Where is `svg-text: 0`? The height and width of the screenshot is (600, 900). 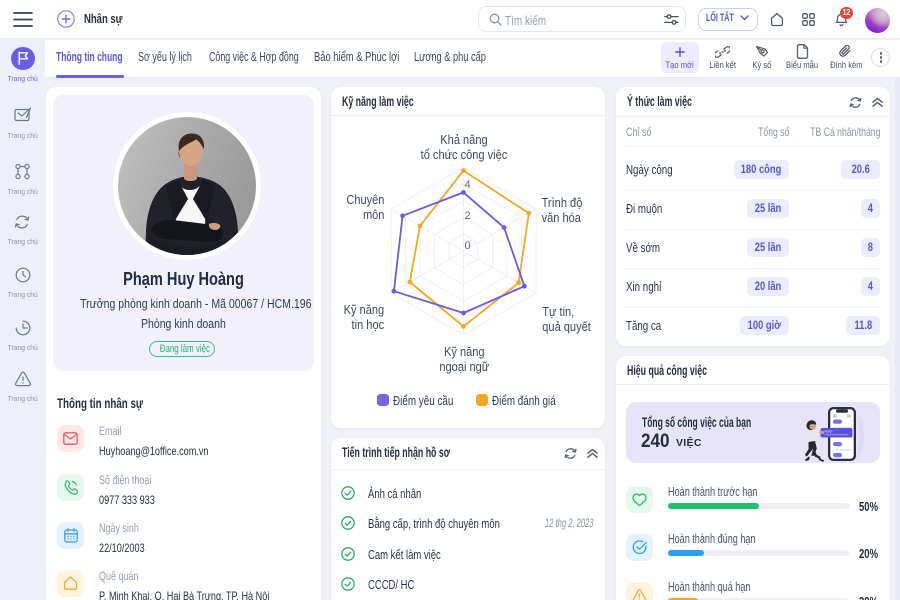
svg-text: 0 is located at coordinates (467, 246).